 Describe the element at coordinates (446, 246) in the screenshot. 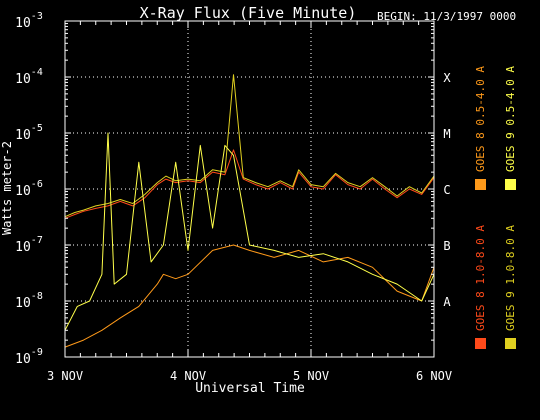

I see `flare-class-b: B` at that location.